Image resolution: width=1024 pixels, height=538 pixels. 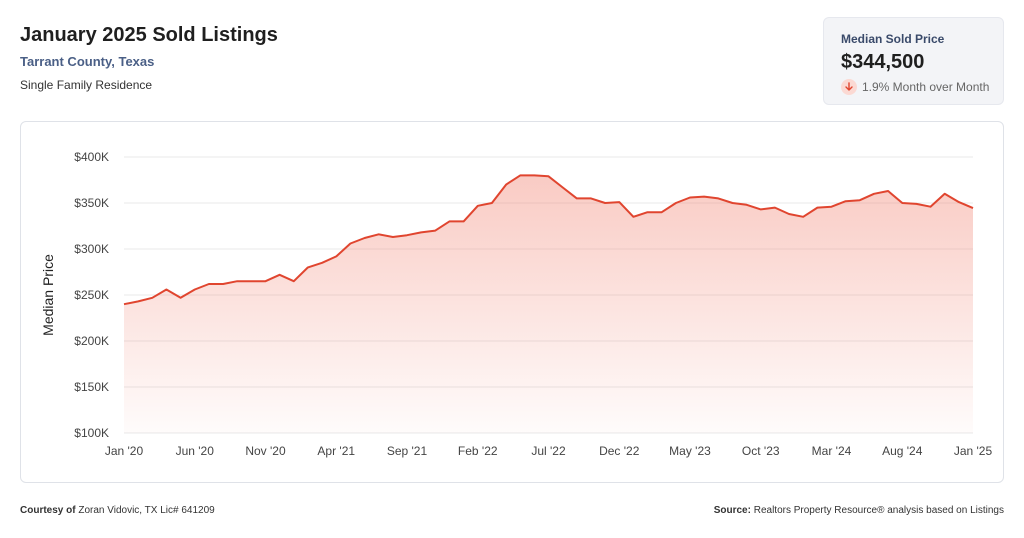 I want to click on y-tick-label: $150K, so click(x=91, y=387).